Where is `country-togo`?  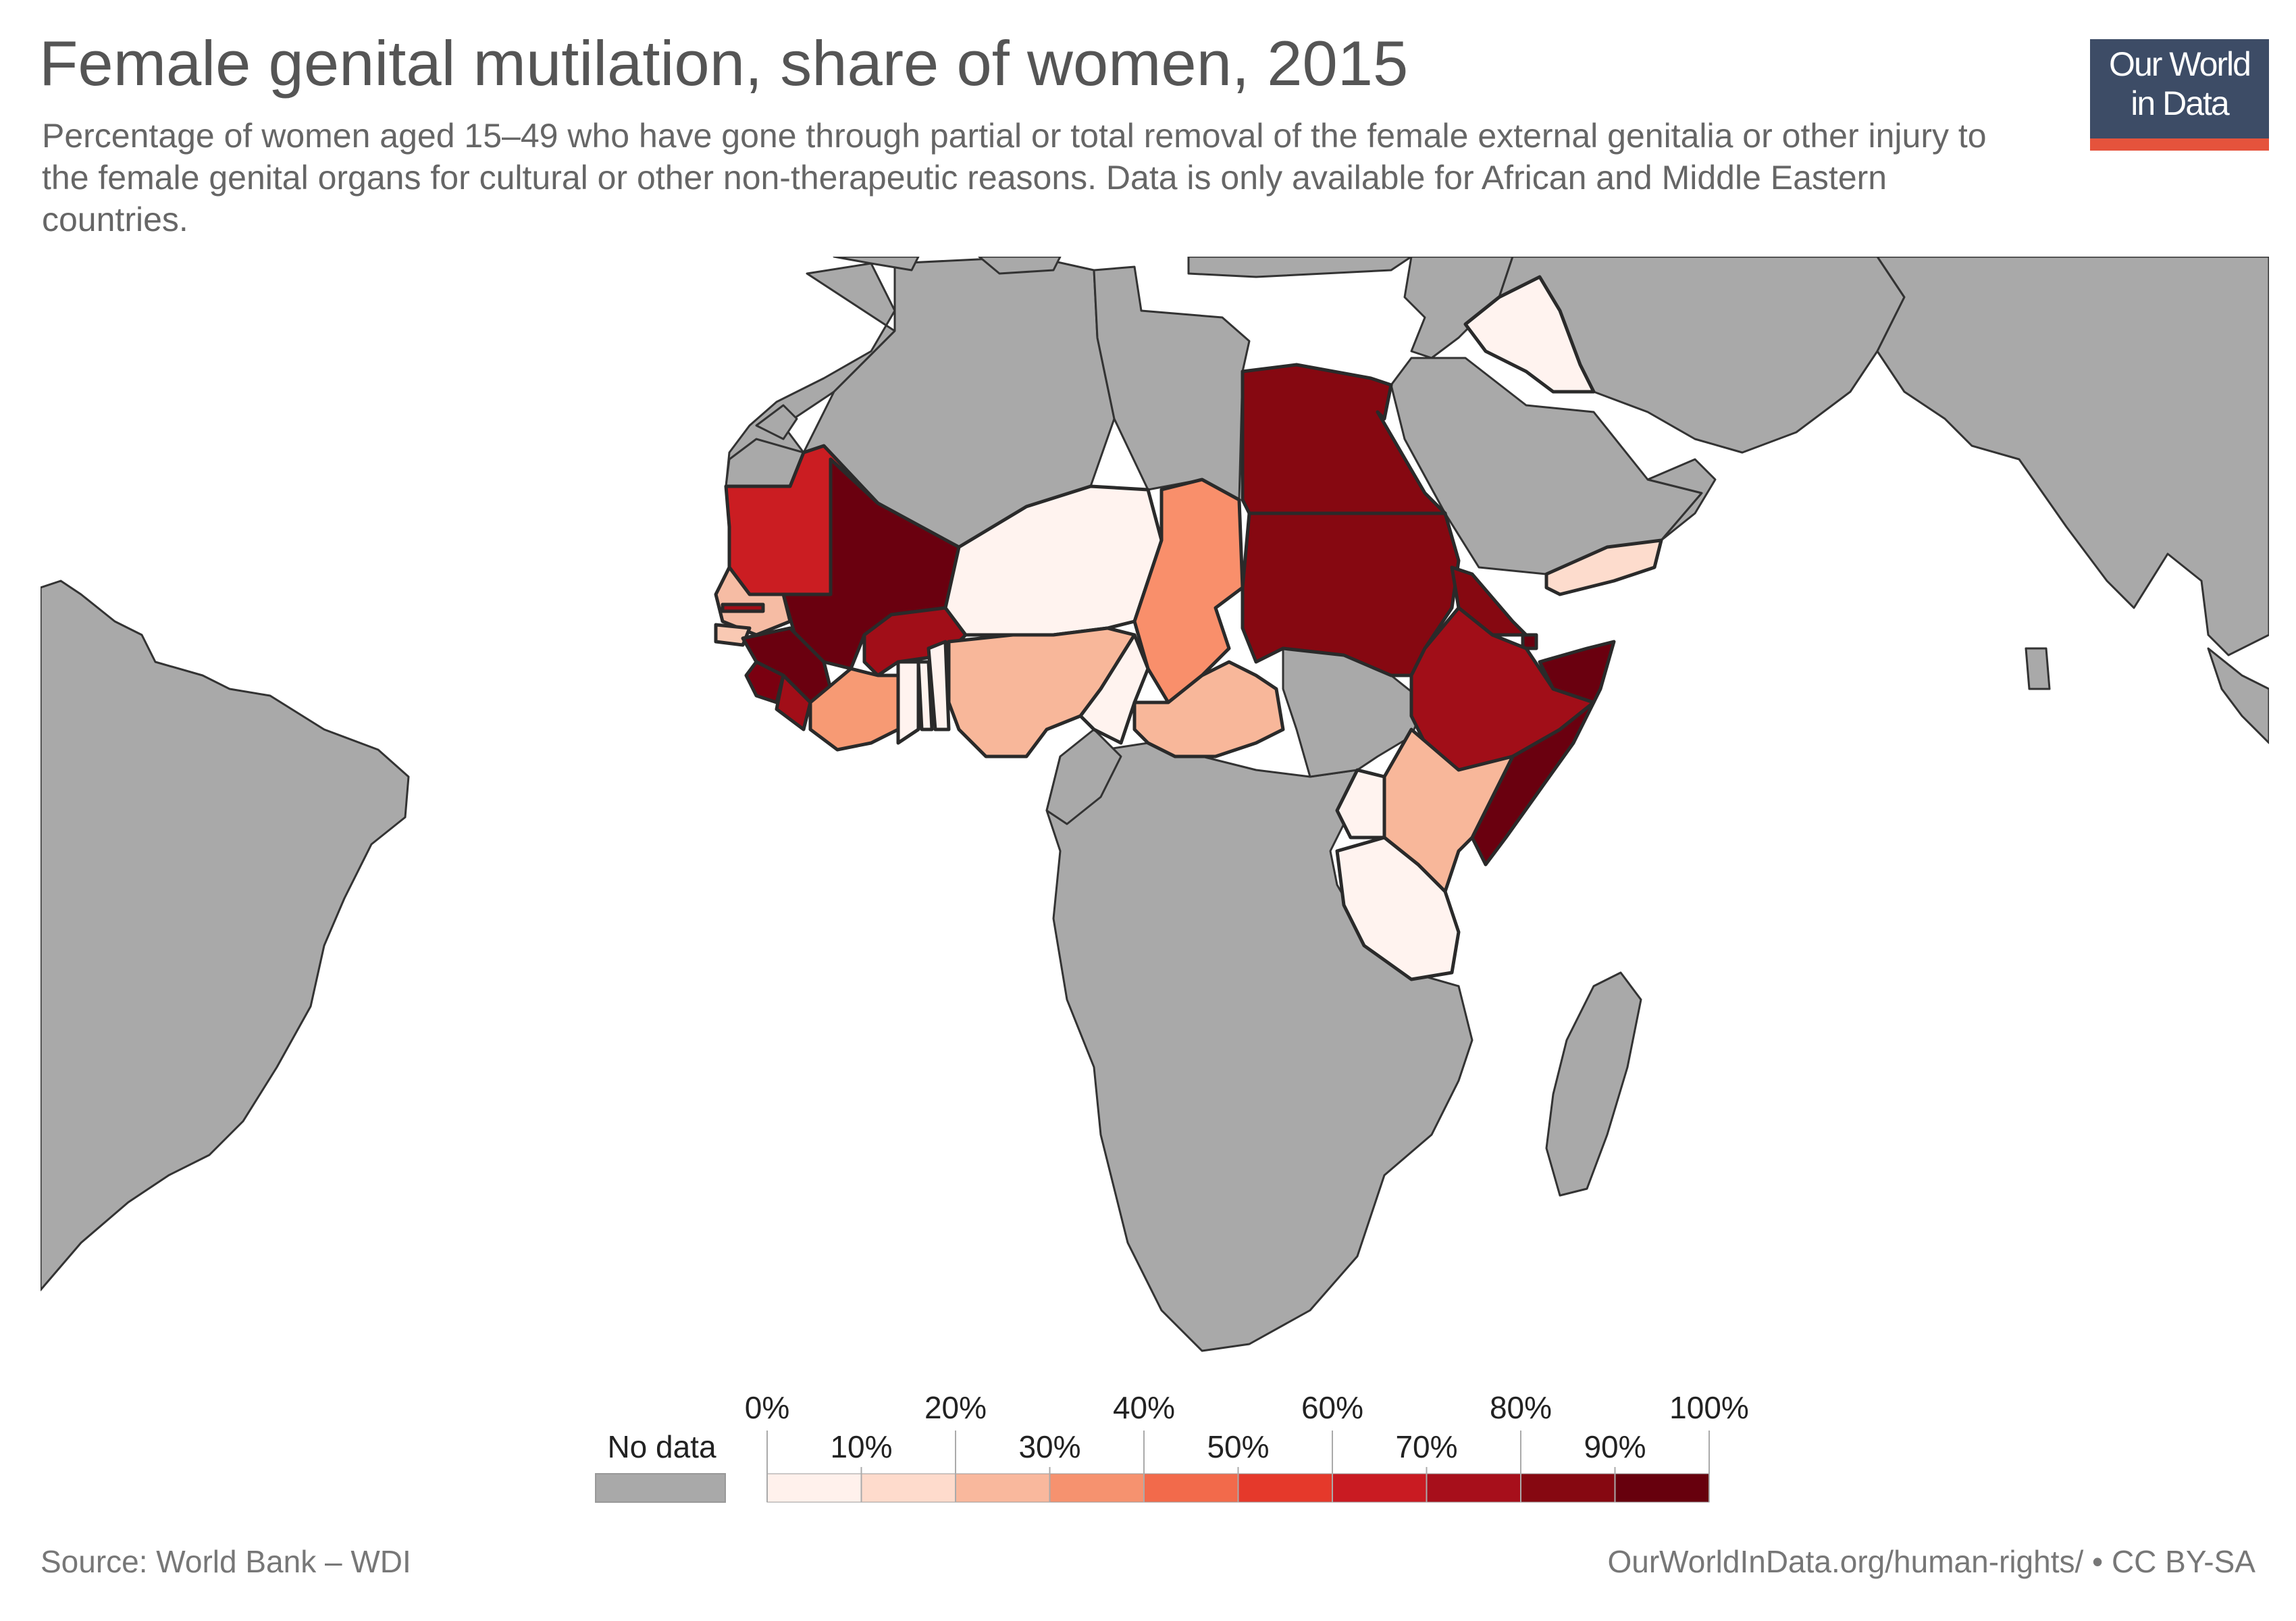 country-togo is located at coordinates (925, 695).